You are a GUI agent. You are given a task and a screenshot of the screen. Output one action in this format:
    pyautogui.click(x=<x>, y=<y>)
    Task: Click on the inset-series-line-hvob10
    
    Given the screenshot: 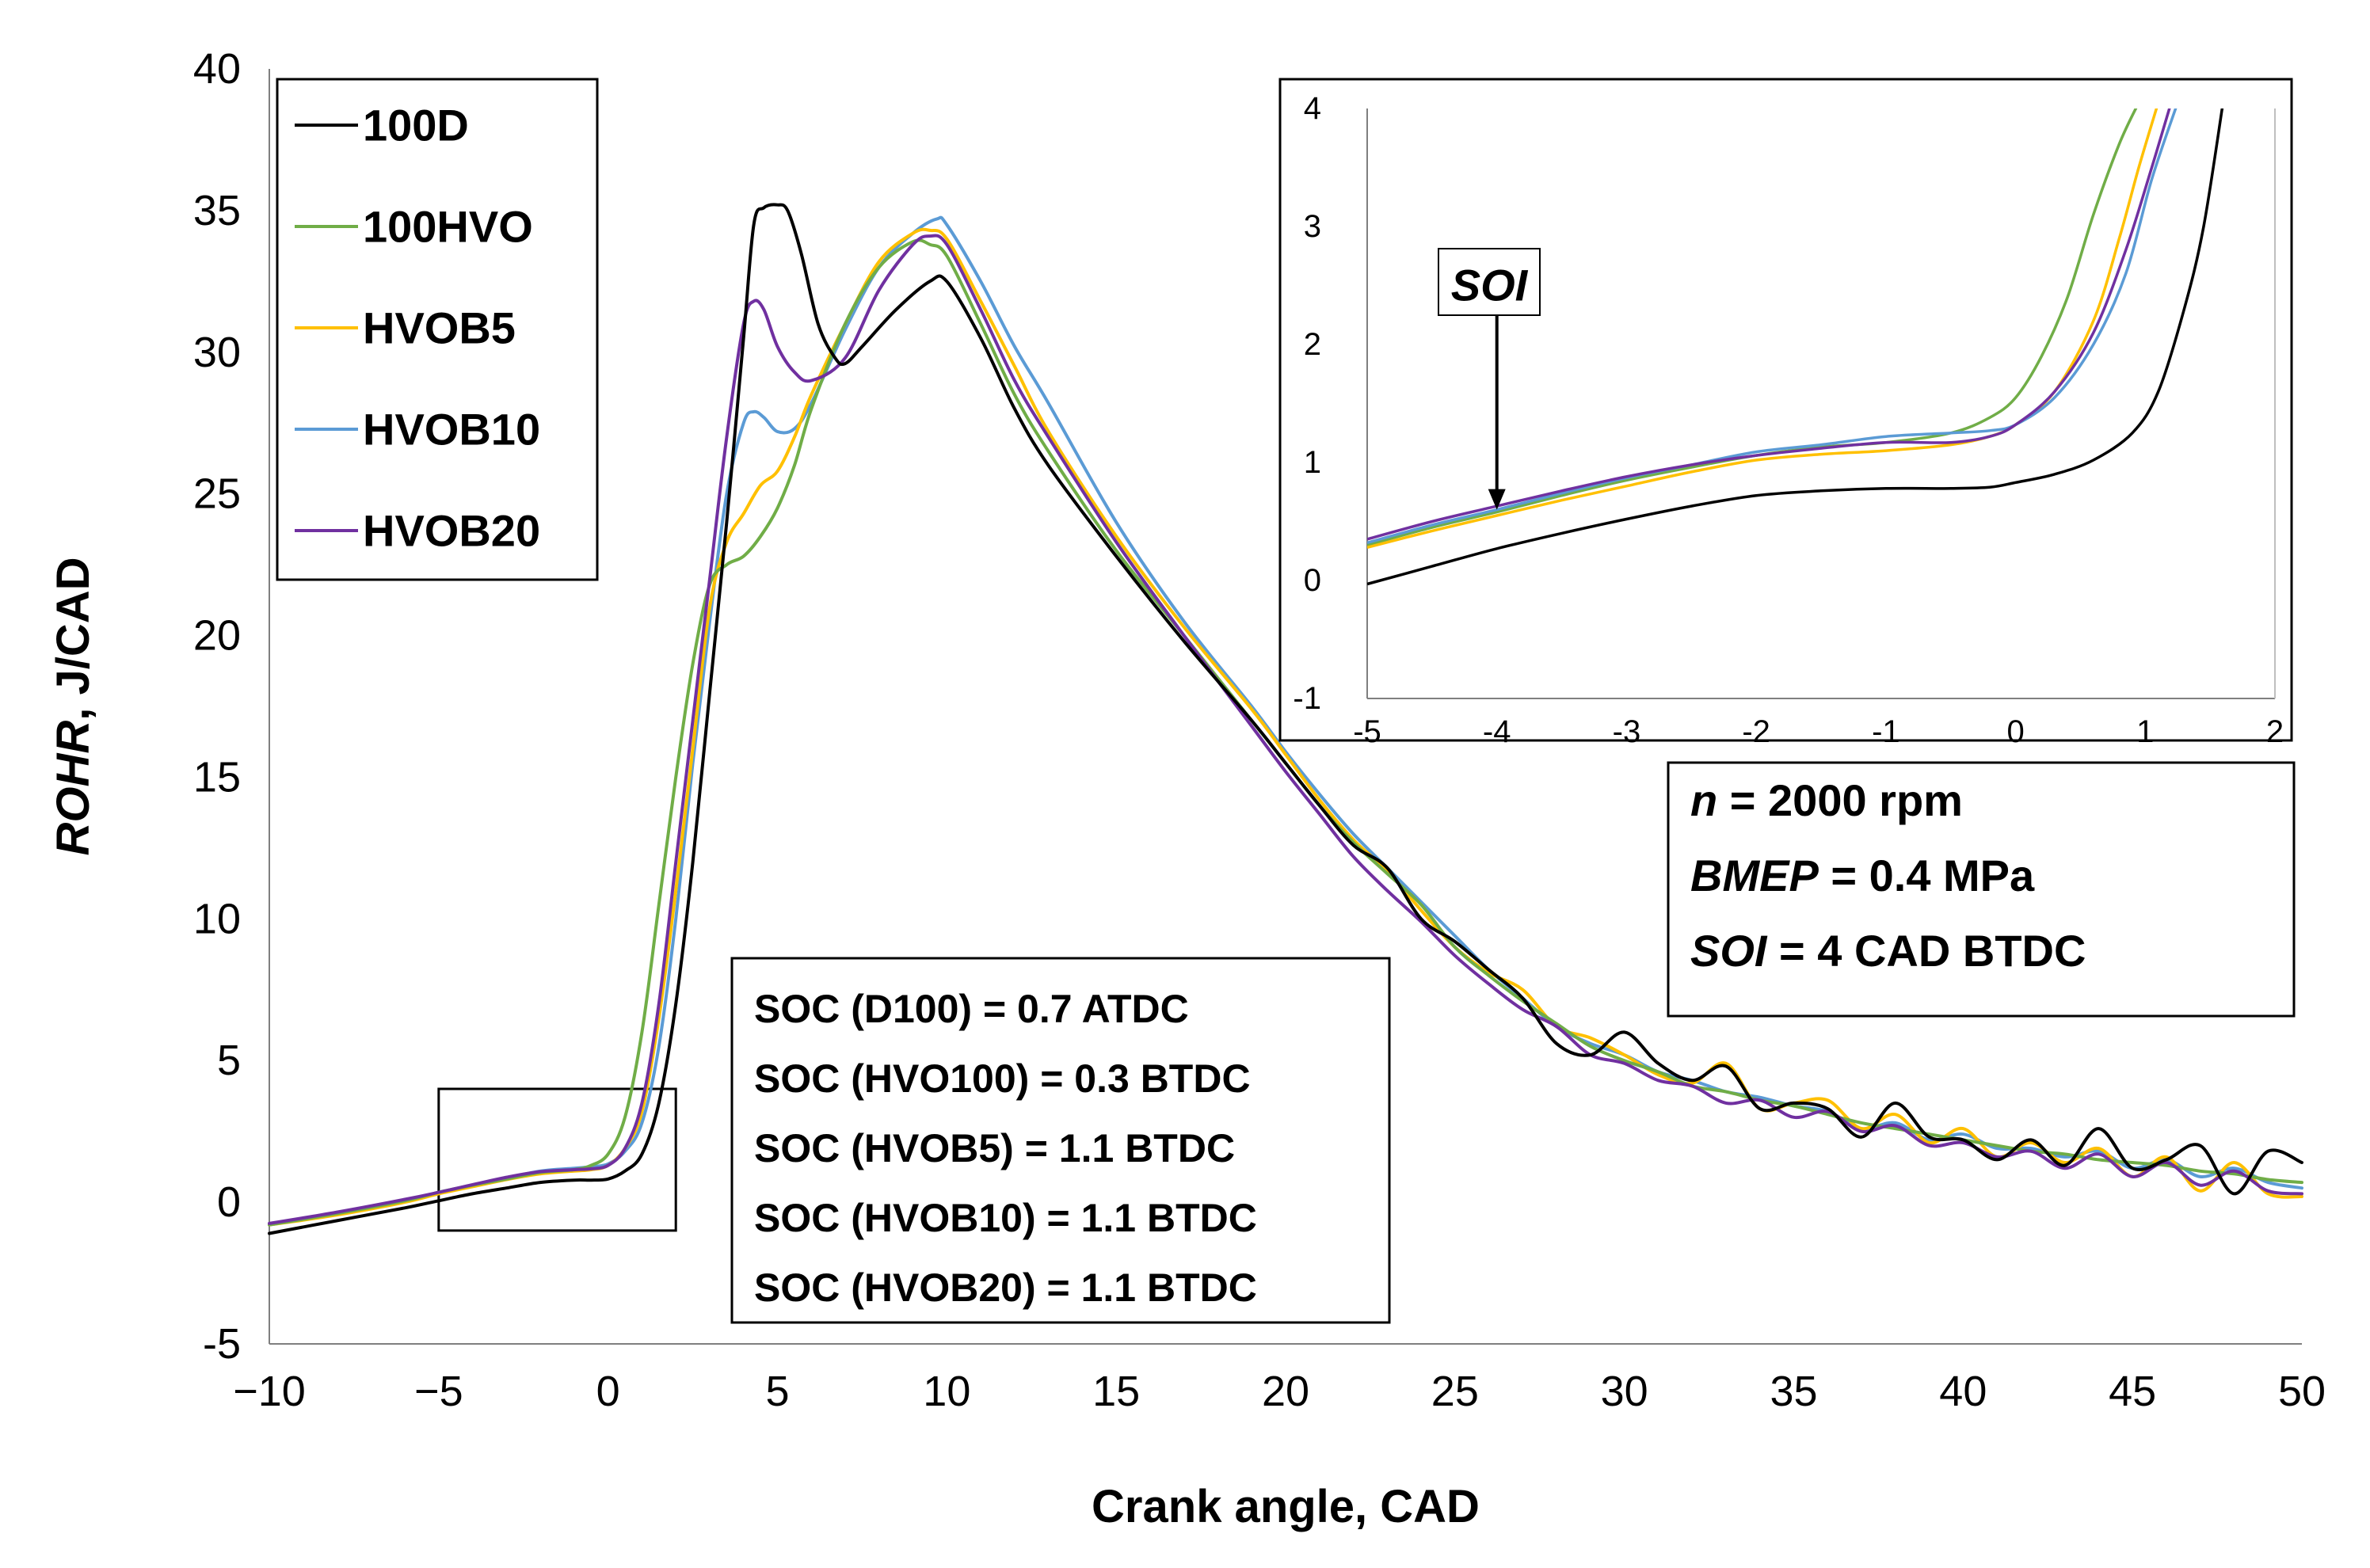 What is the action you would take?
    pyautogui.click(x=1772, y=326)
    